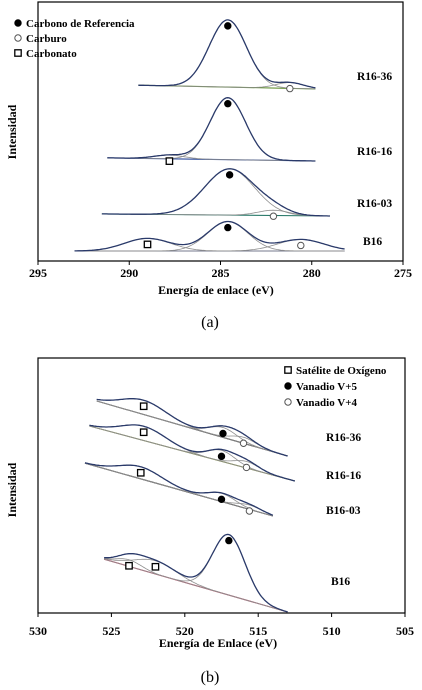  What do you see at coordinates (312, 273) in the screenshot?
I see `x-tick-label: 280` at bounding box center [312, 273].